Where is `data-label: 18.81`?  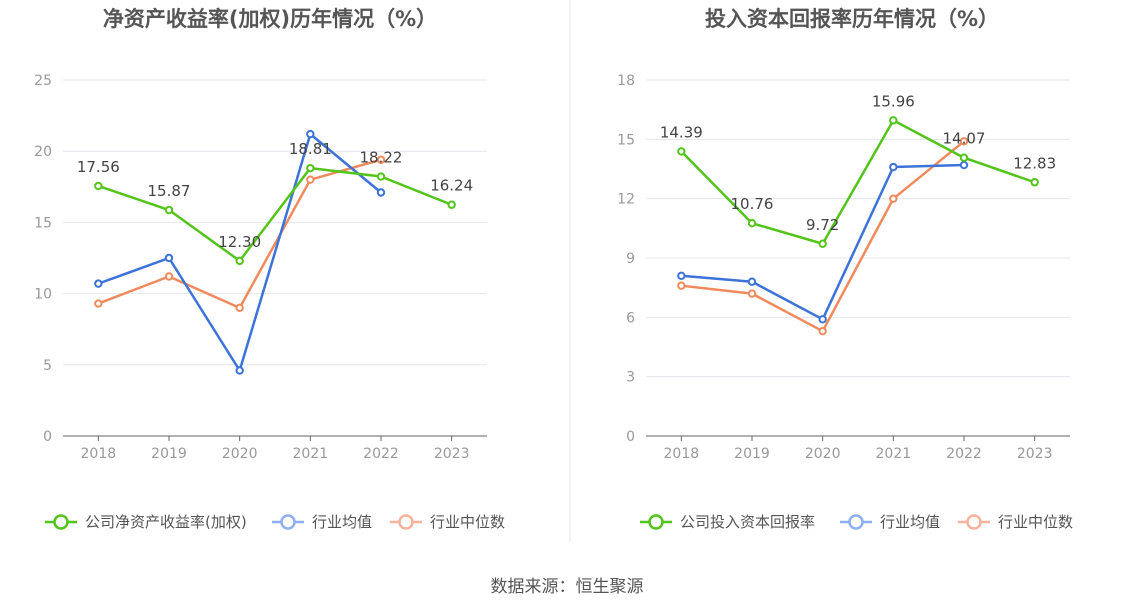
data-label: 18.81 is located at coordinates (310, 149).